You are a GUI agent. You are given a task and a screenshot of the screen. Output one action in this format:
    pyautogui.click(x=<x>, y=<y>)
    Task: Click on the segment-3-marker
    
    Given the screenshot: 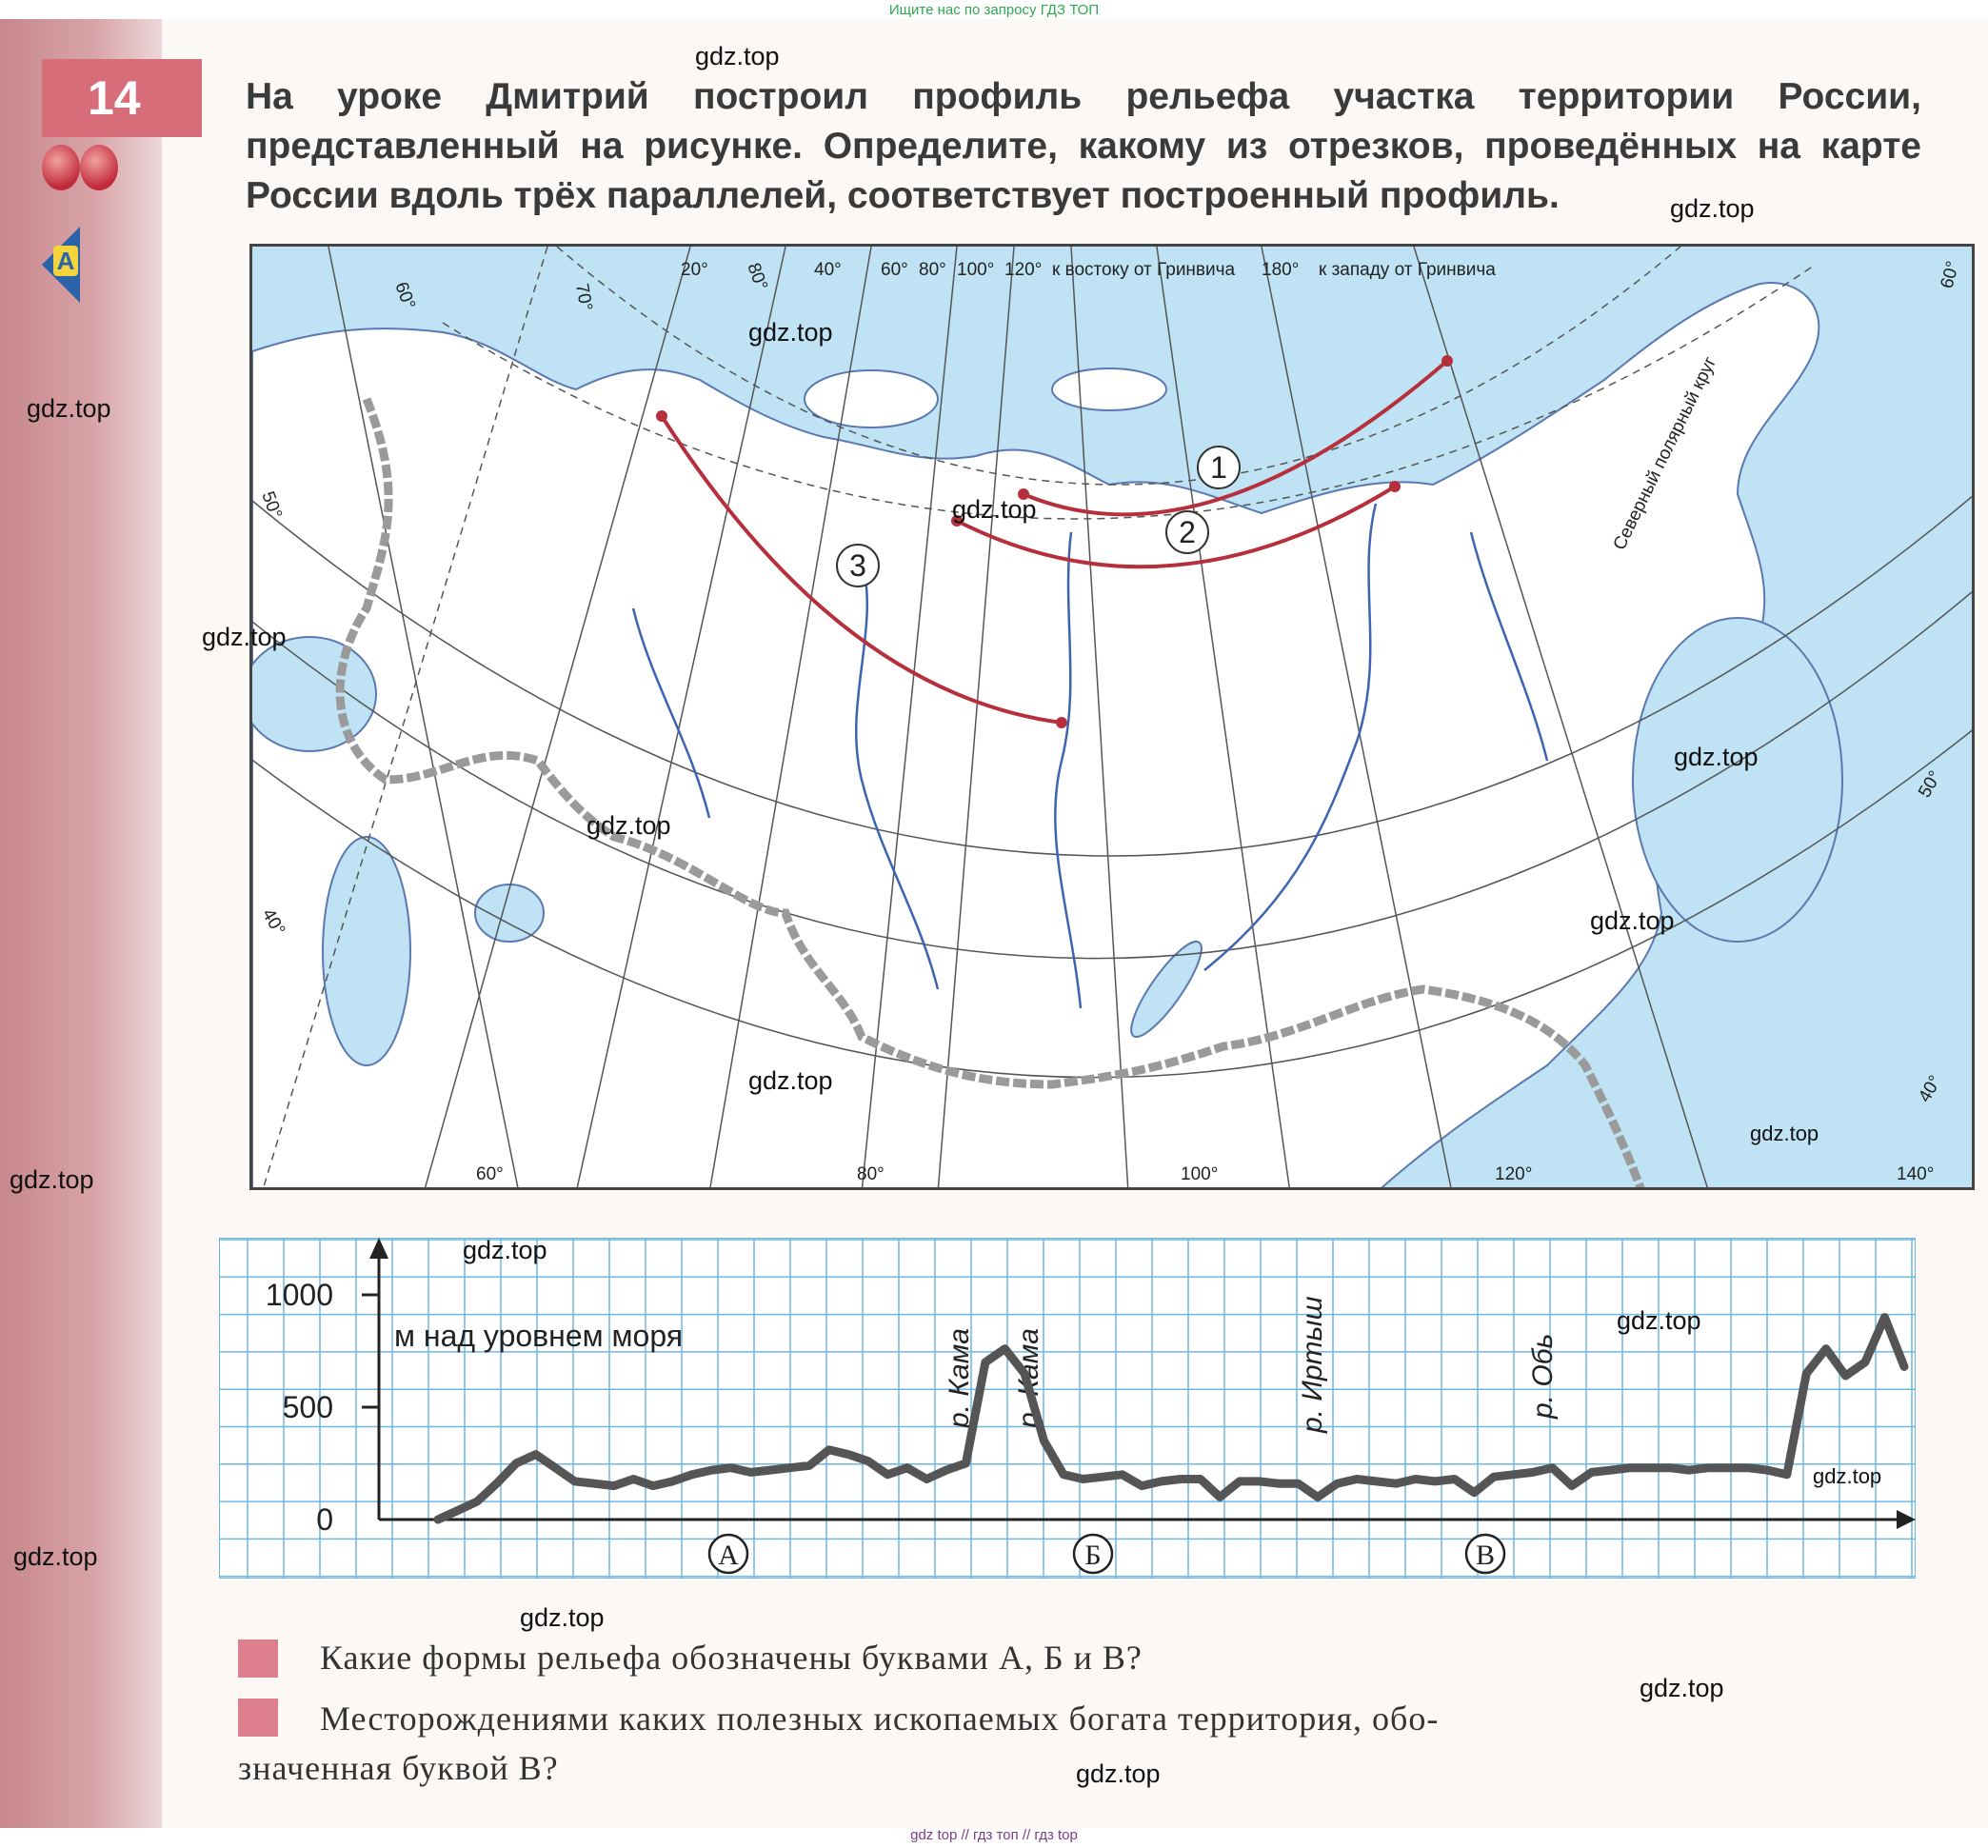 What is the action you would take?
    pyautogui.click(x=858, y=565)
    